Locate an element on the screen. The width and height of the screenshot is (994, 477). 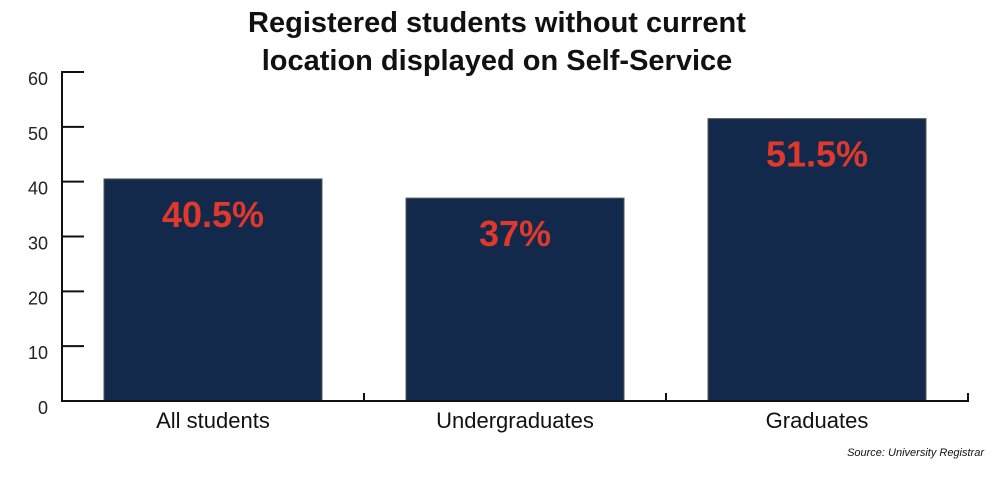
y-tick-label: 50 is located at coordinates (38, 134).